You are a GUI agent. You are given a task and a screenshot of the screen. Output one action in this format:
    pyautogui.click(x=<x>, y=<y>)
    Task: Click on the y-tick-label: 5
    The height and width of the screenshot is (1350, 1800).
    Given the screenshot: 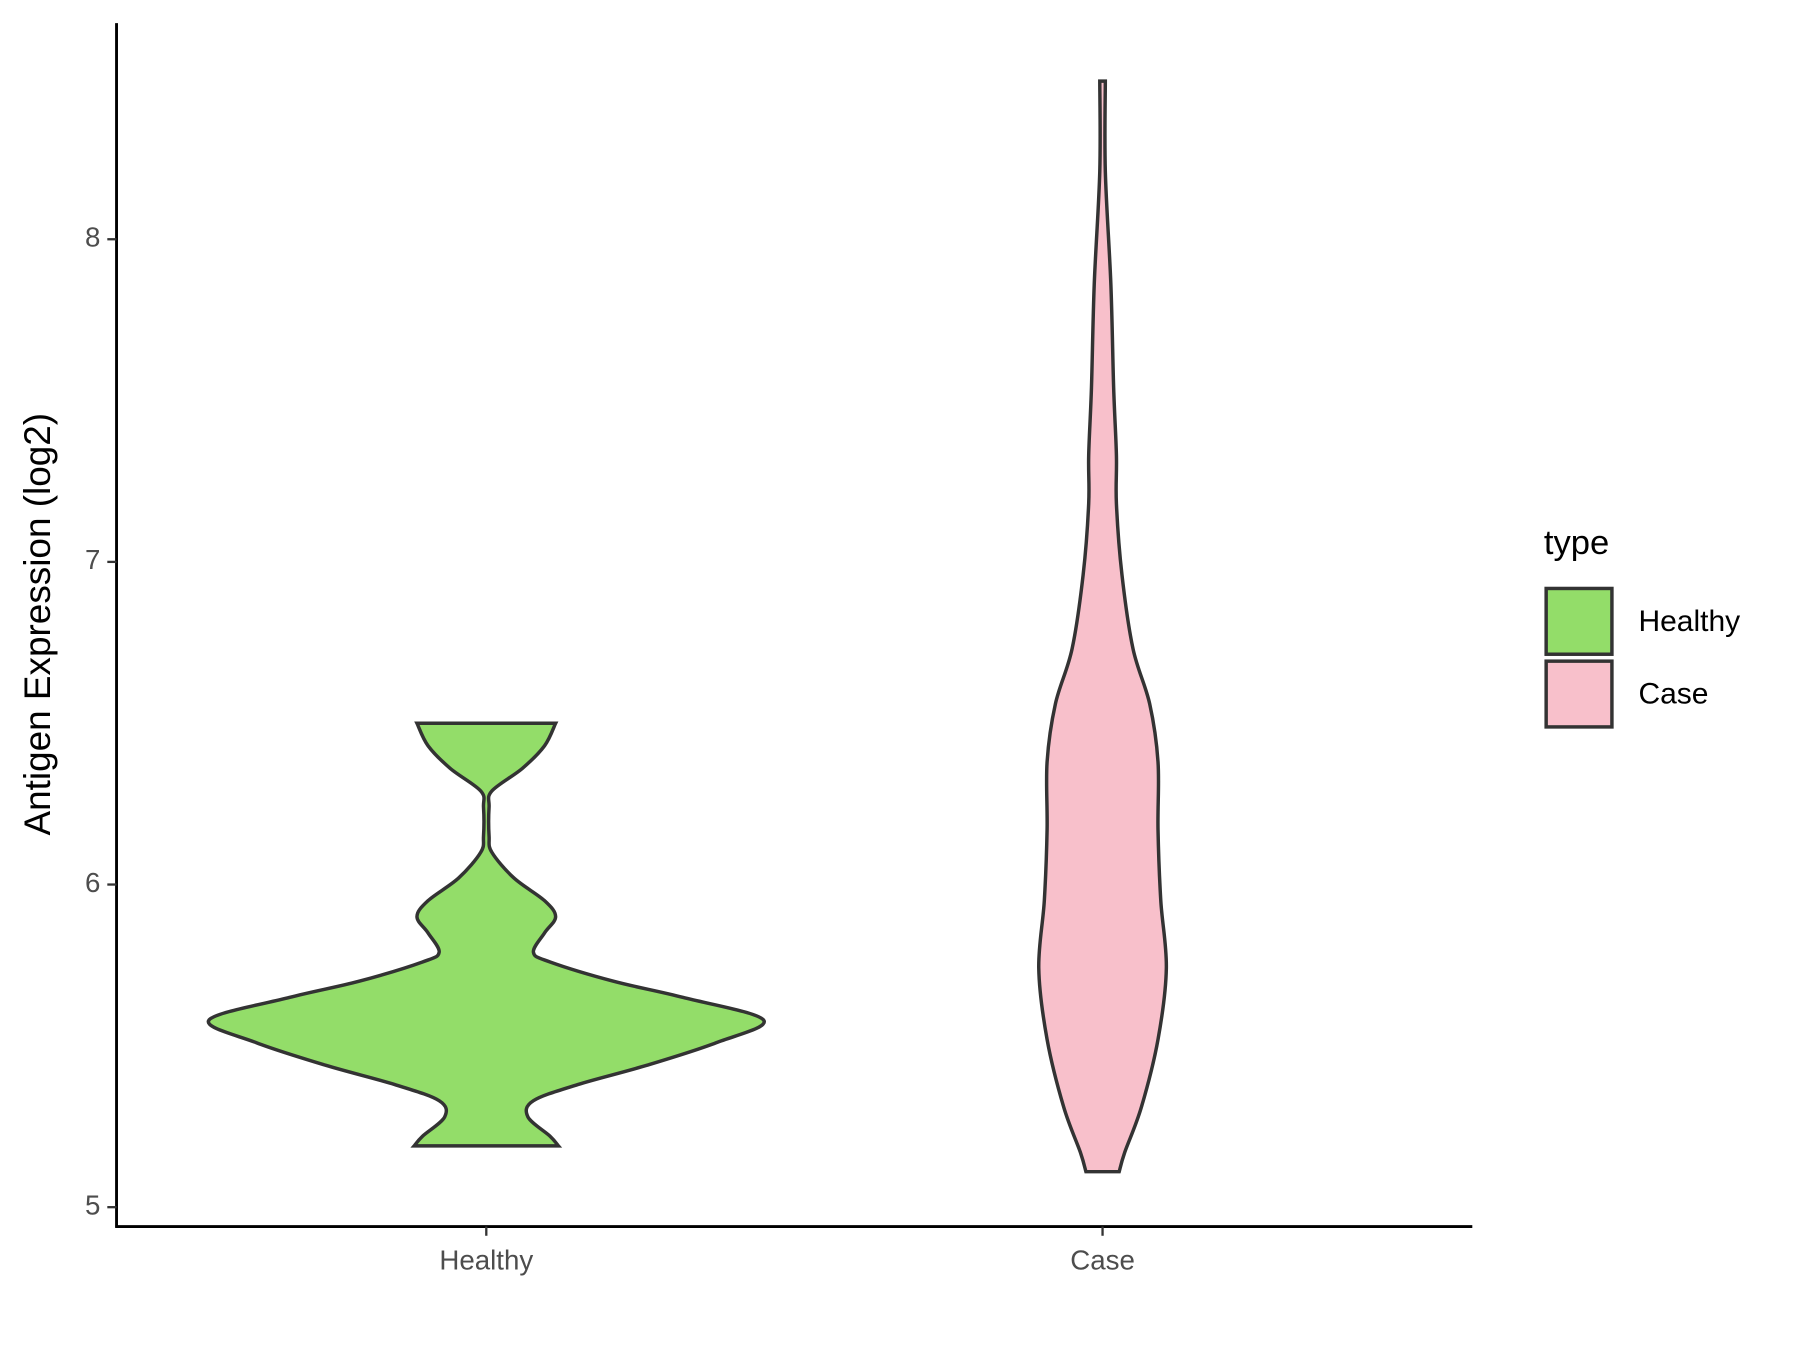 What is the action you would take?
    pyautogui.click(x=92, y=1204)
    